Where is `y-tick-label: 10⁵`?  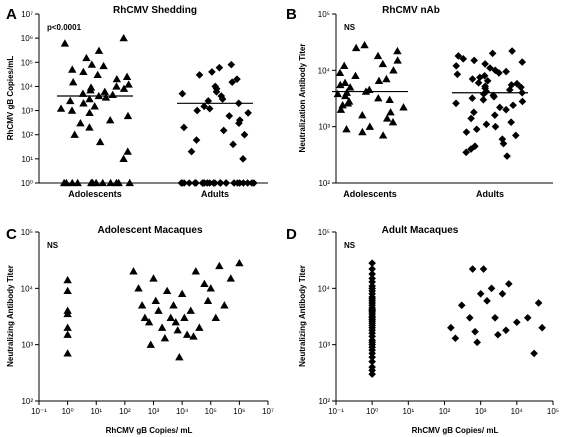
y-tick-label: 10⁵ is located at coordinates (324, 14).